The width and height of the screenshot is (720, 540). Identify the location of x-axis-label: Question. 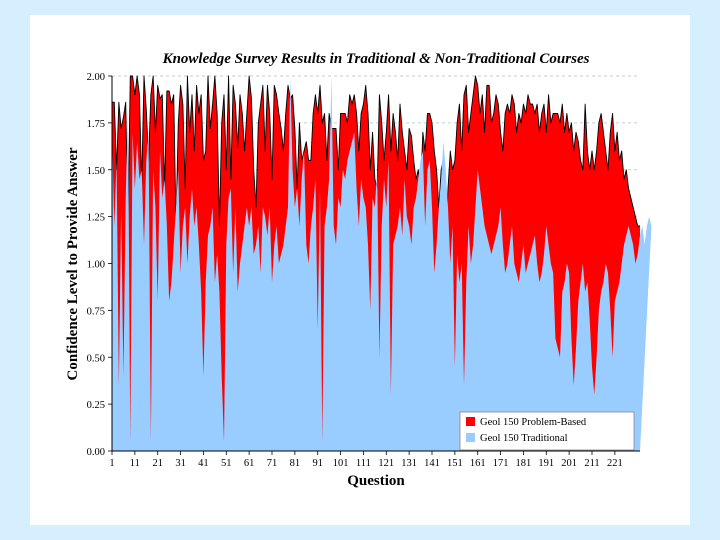
(376, 481).